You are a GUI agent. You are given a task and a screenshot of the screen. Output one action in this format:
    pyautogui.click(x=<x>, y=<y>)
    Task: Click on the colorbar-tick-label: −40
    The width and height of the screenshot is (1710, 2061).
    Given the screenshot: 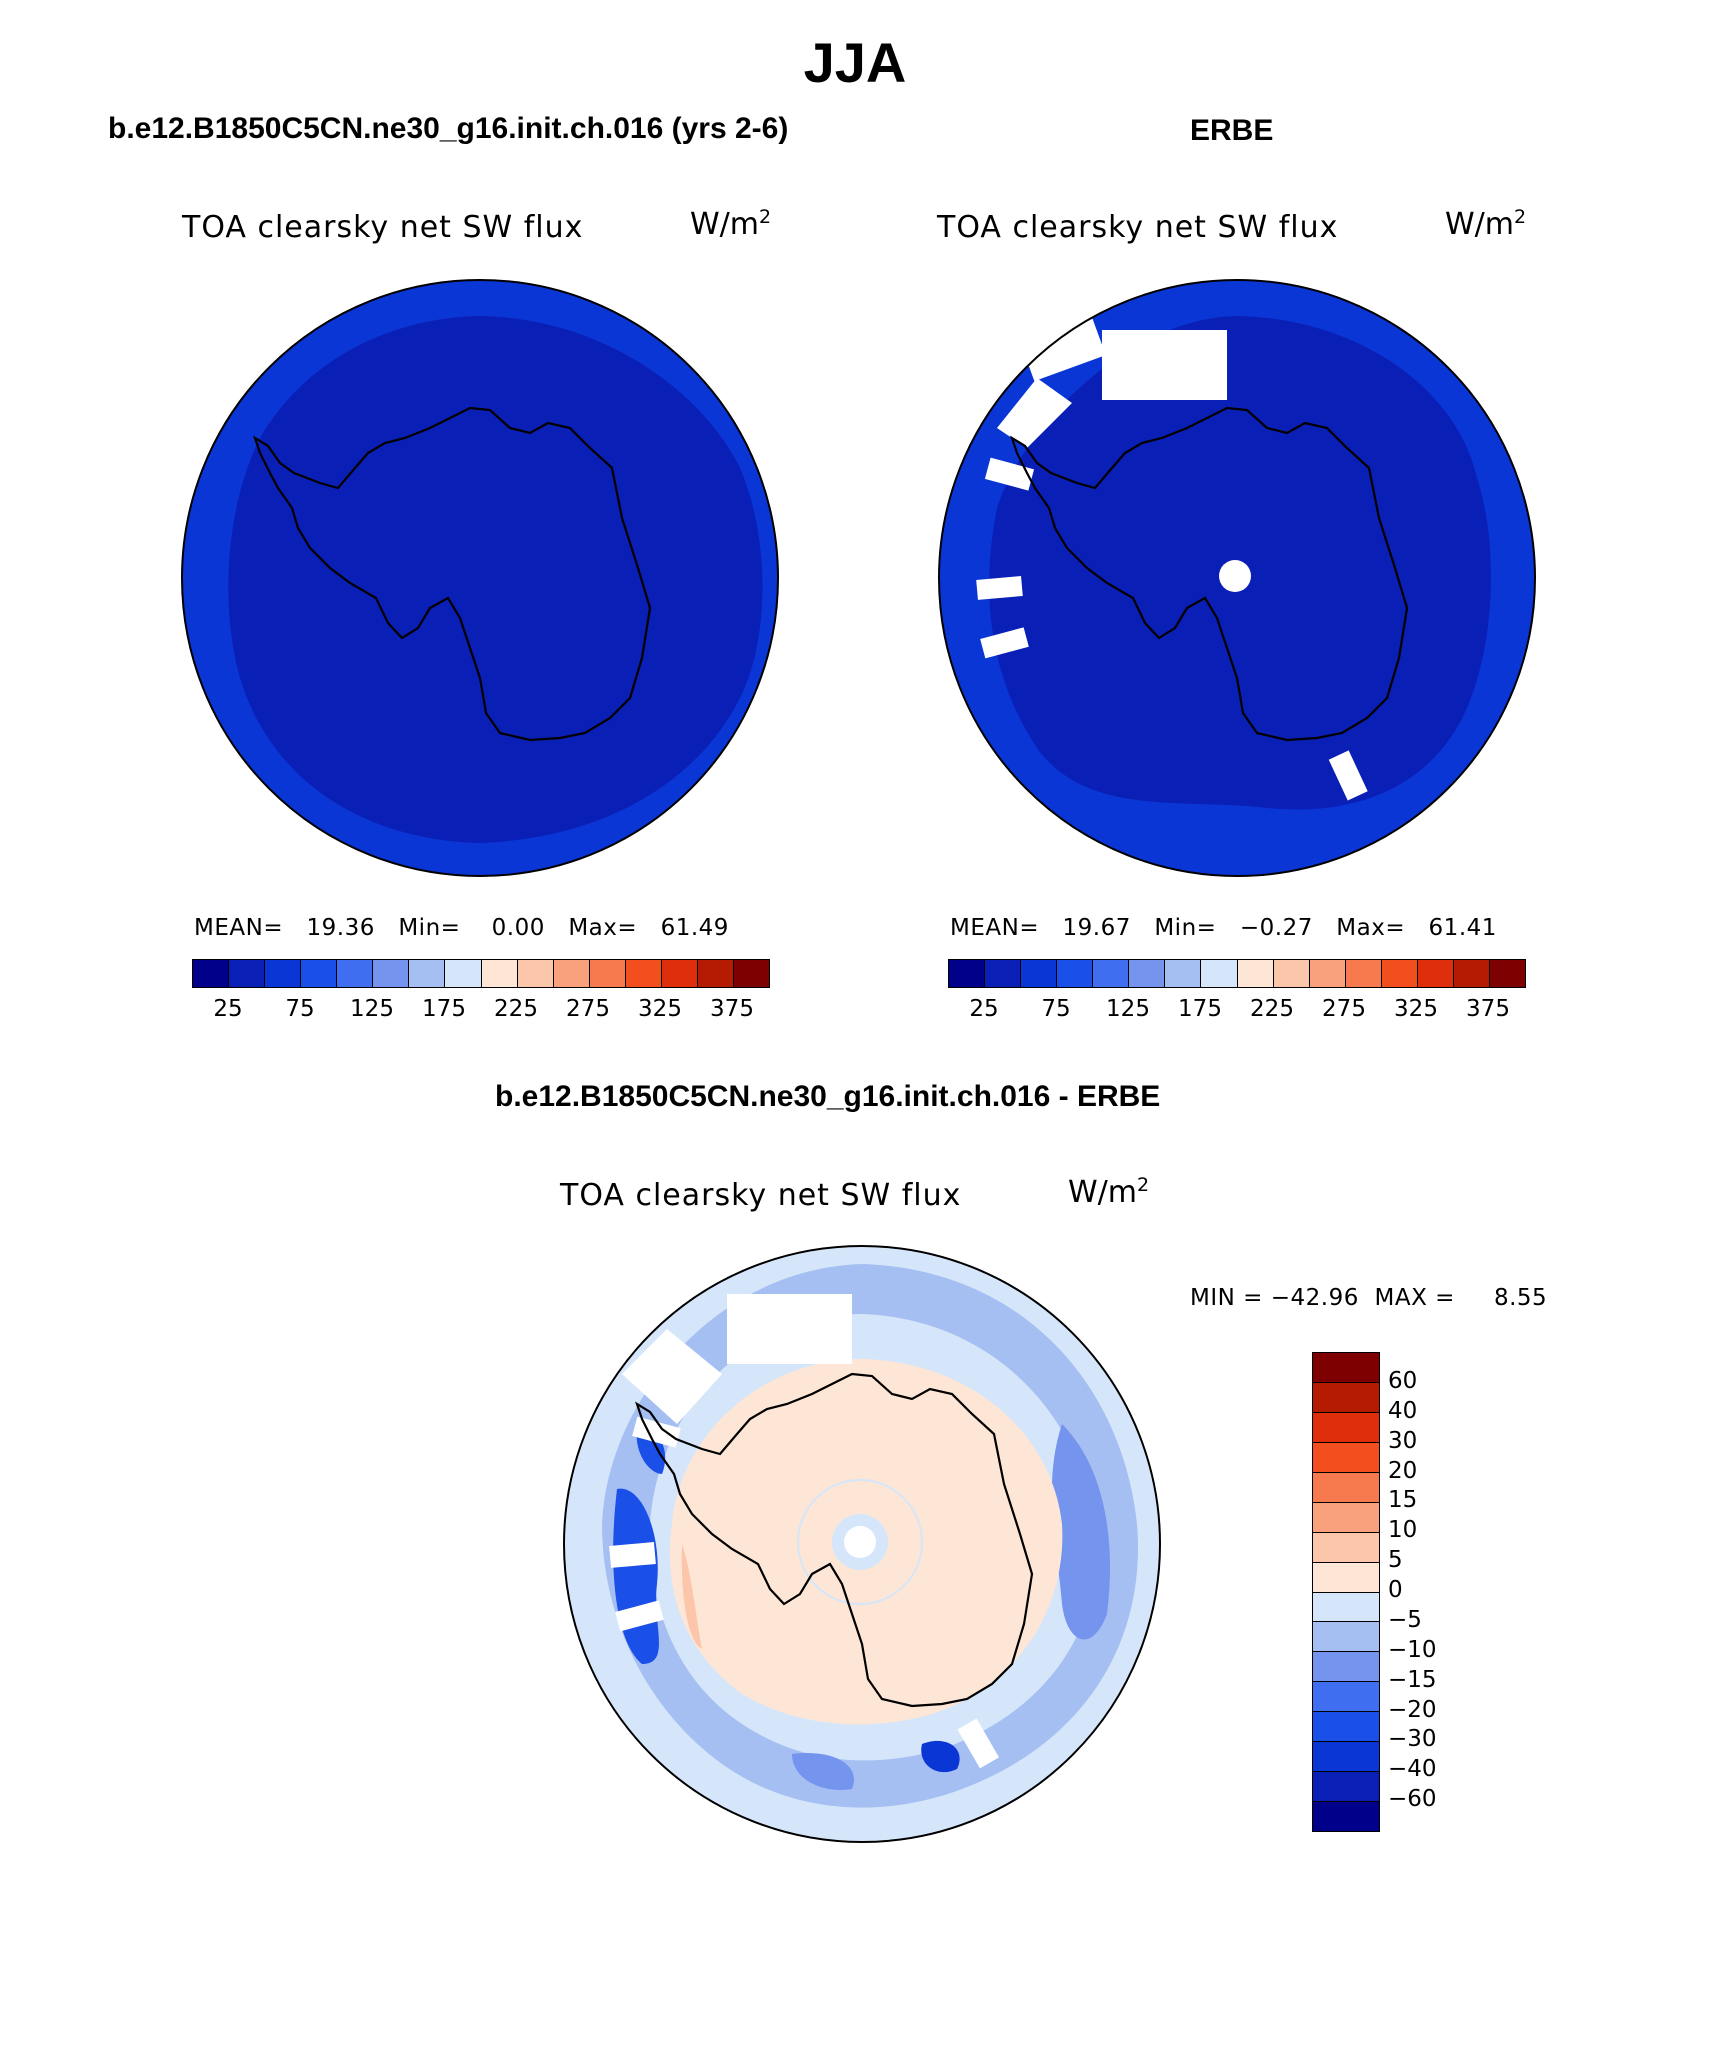 What is the action you would take?
    pyautogui.click(x=1412, y=1769)
    